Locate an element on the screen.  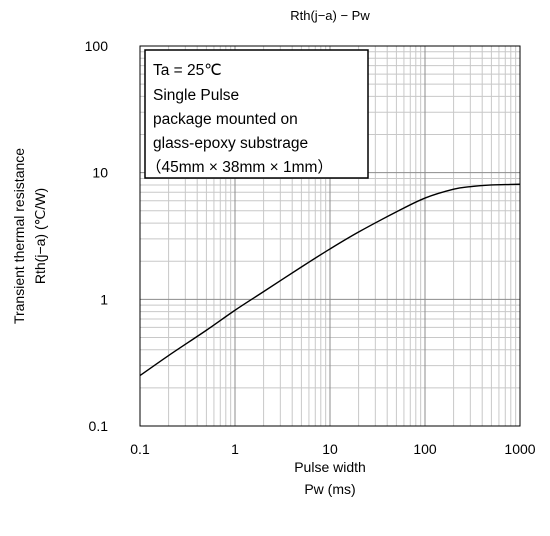
y-axis-label-line-2: Rth(j−a) (℃/W) is located at coordinates (40, 236).